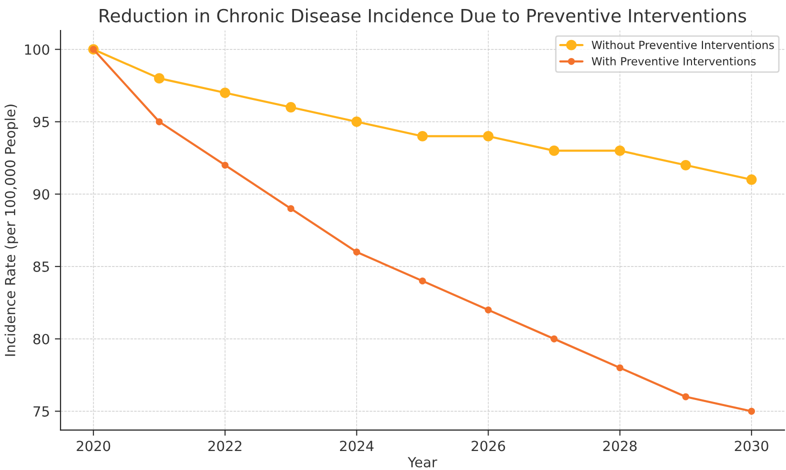  What do you see at coordinates (41, 122) in the screenshot?
I see `y-tick-label: 95` at bounding box center [41, 122].